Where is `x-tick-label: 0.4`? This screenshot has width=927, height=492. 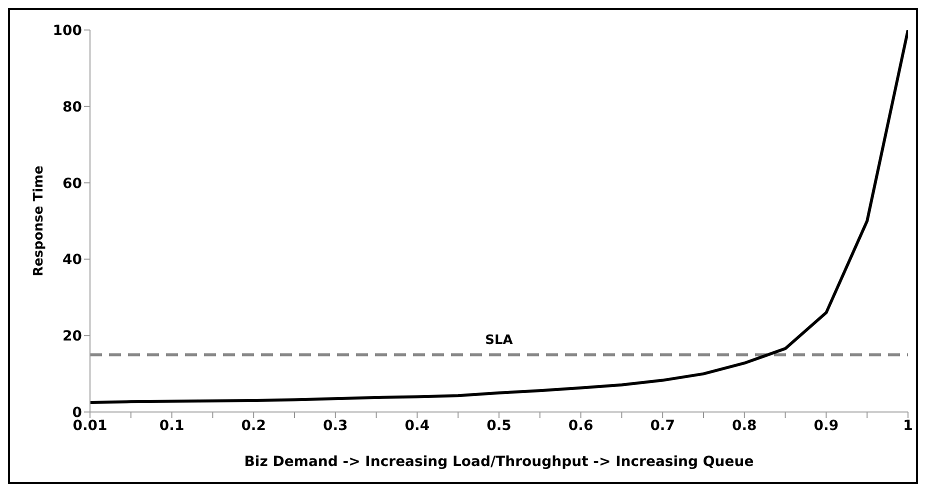 x-tick-label: 0.4 is located at coordinates (417, 426).